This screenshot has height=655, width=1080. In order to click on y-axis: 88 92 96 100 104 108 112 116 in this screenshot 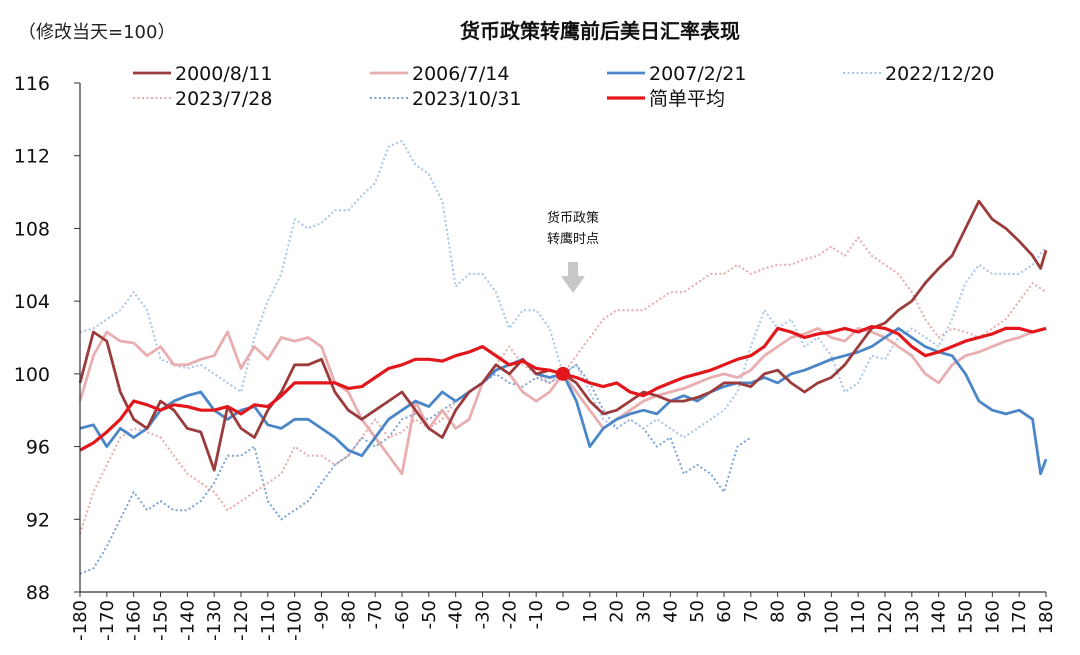, I will do `click(47, 338)`.